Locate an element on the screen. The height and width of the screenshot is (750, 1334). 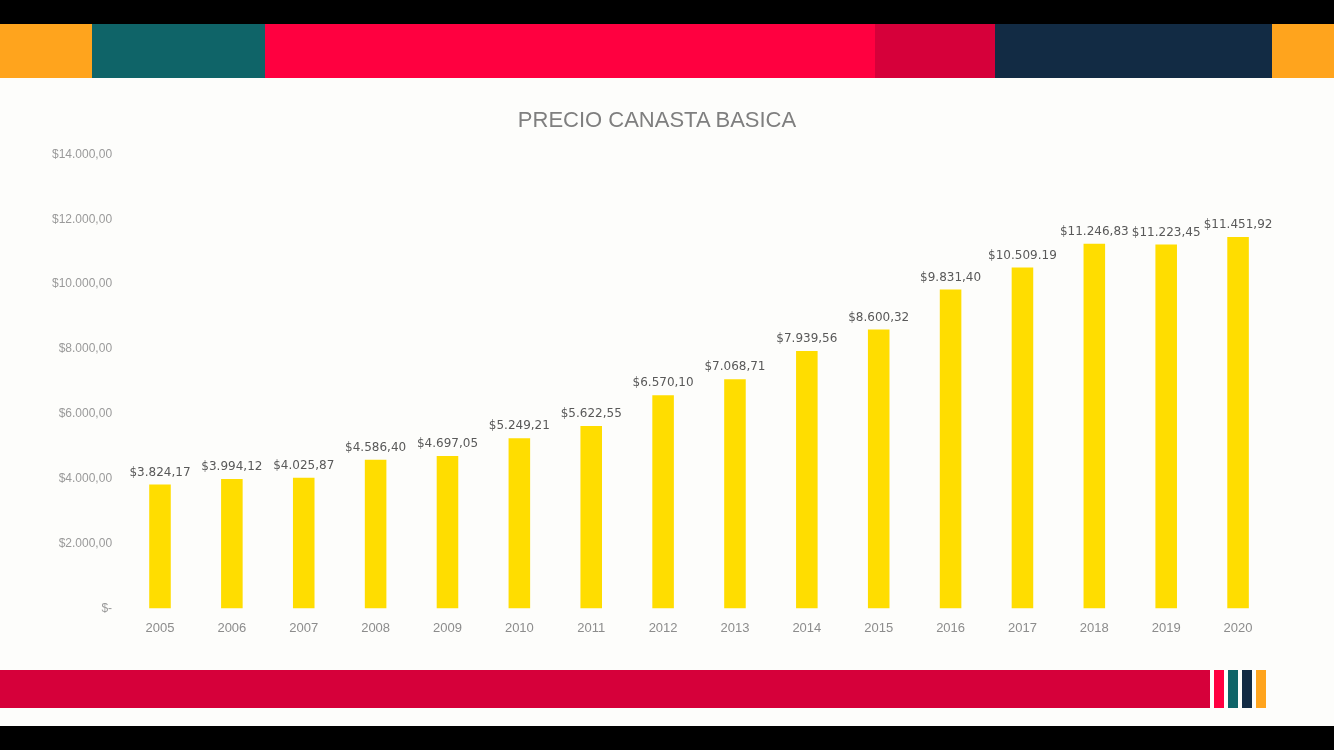
data-label: $5.249,21 is located at coordinates (519, 425).